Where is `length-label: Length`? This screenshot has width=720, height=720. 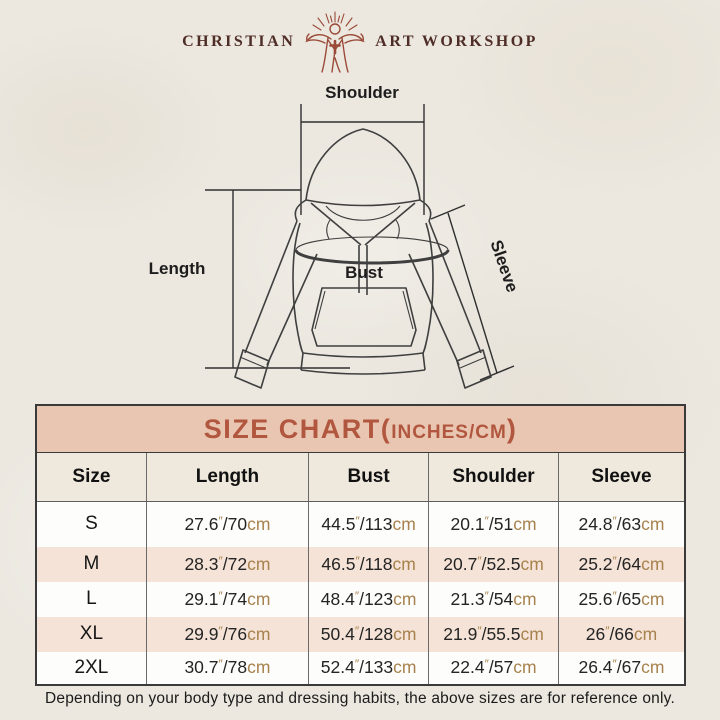
length-label: Length is located at coordinates (177, 268).